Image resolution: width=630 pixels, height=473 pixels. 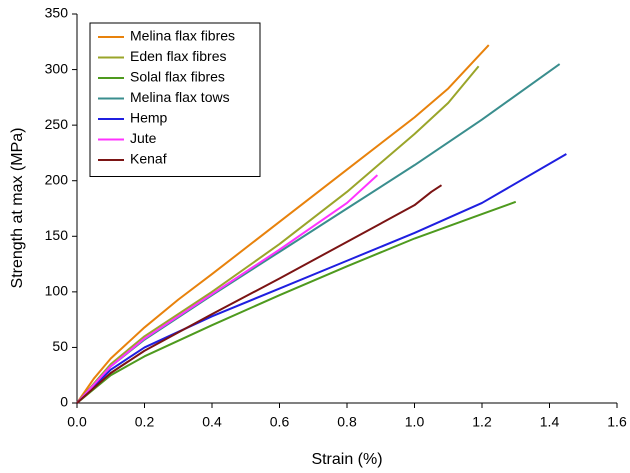 What do you see at coordinates (180, 97) in the screenshot?
I see `legend-label: Melina flax tows` at bounding box center [180, 97].